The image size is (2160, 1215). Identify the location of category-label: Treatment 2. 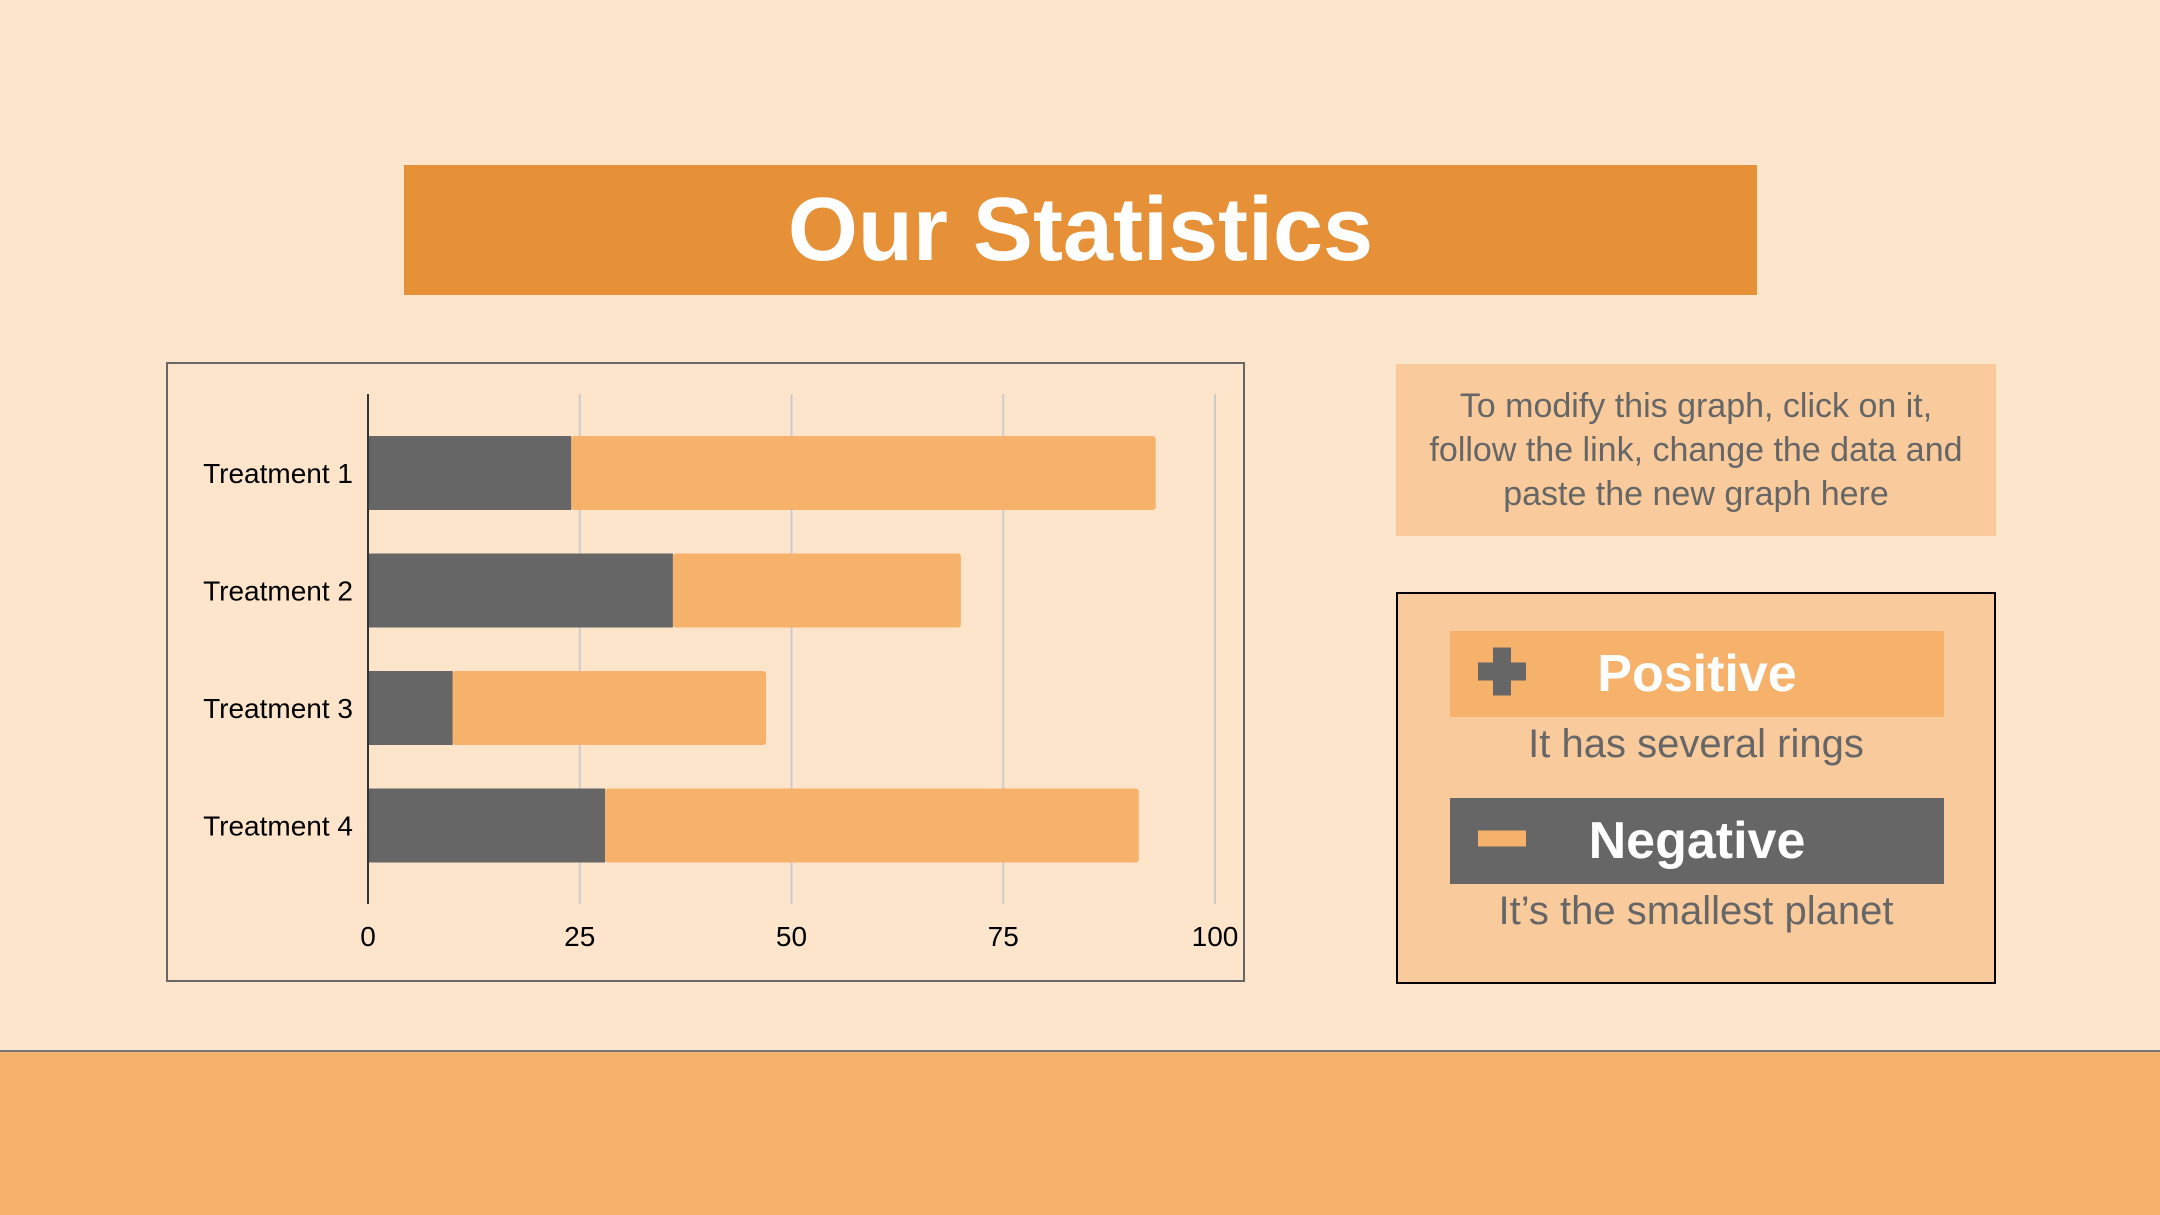
(278, 591).